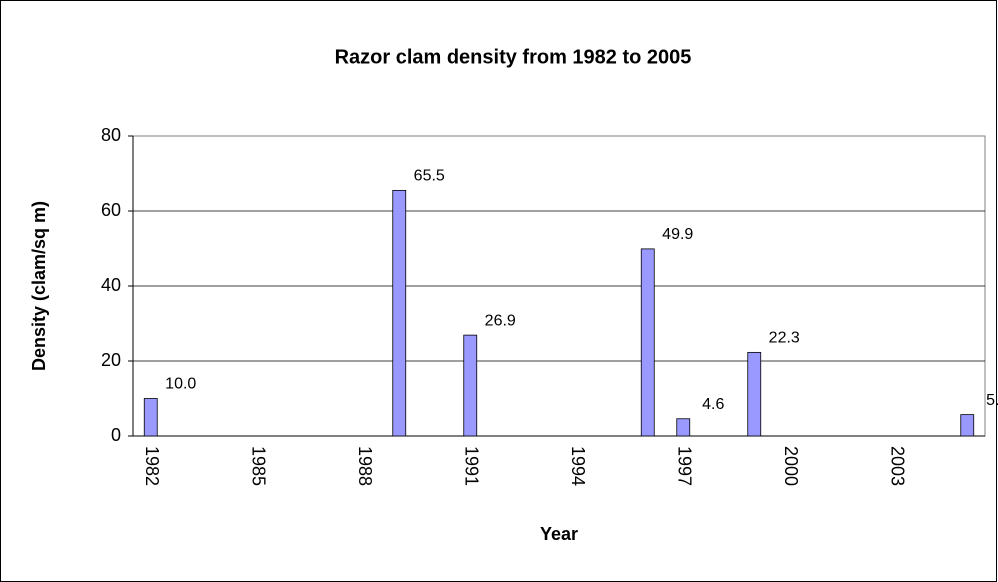 The height and width of the screenshot is (582, 998). I want to click on data-label: 22.3, so click(784, 338).